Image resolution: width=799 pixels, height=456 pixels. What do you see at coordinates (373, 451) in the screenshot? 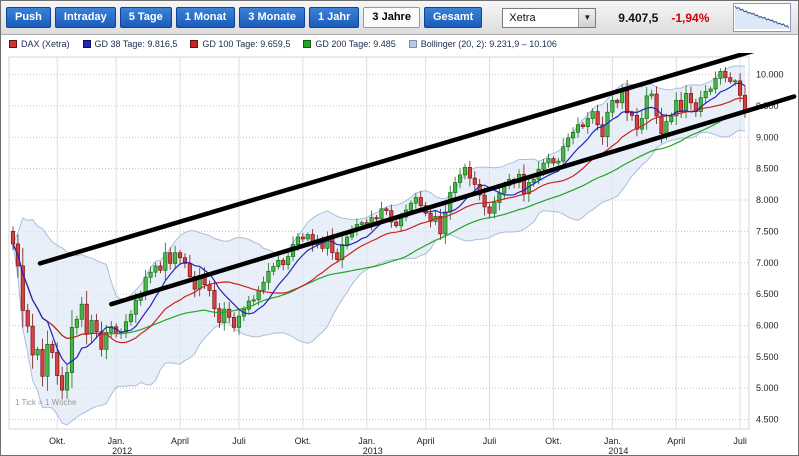
I see `svg-text: 2013` at bounding box center [373, 451].